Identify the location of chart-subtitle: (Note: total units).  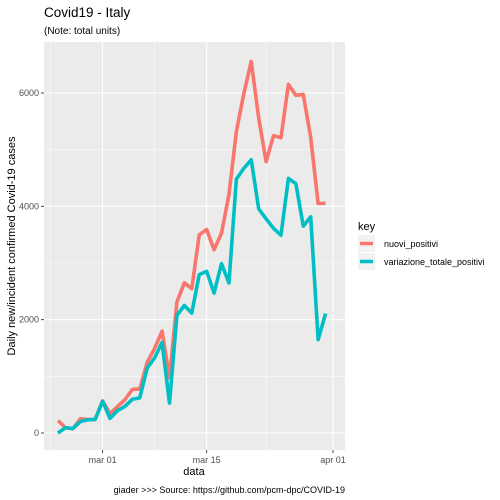
(82, 31).